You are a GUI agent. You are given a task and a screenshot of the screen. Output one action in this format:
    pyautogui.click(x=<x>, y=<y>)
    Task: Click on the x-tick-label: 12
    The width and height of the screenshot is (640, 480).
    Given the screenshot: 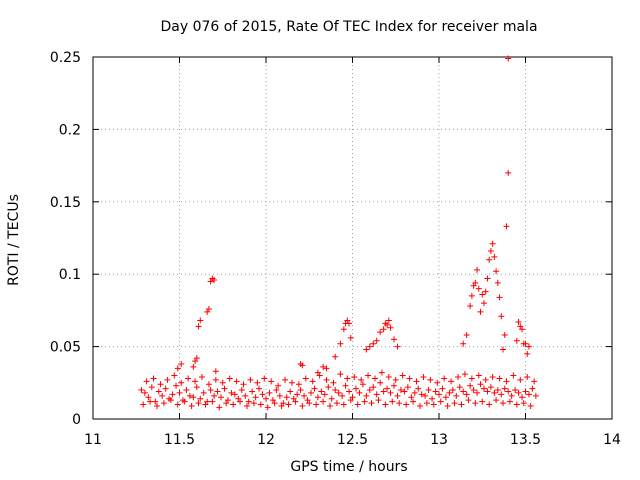 What is the action you would take?
    pyautogui.click(x=266, y=440)
    